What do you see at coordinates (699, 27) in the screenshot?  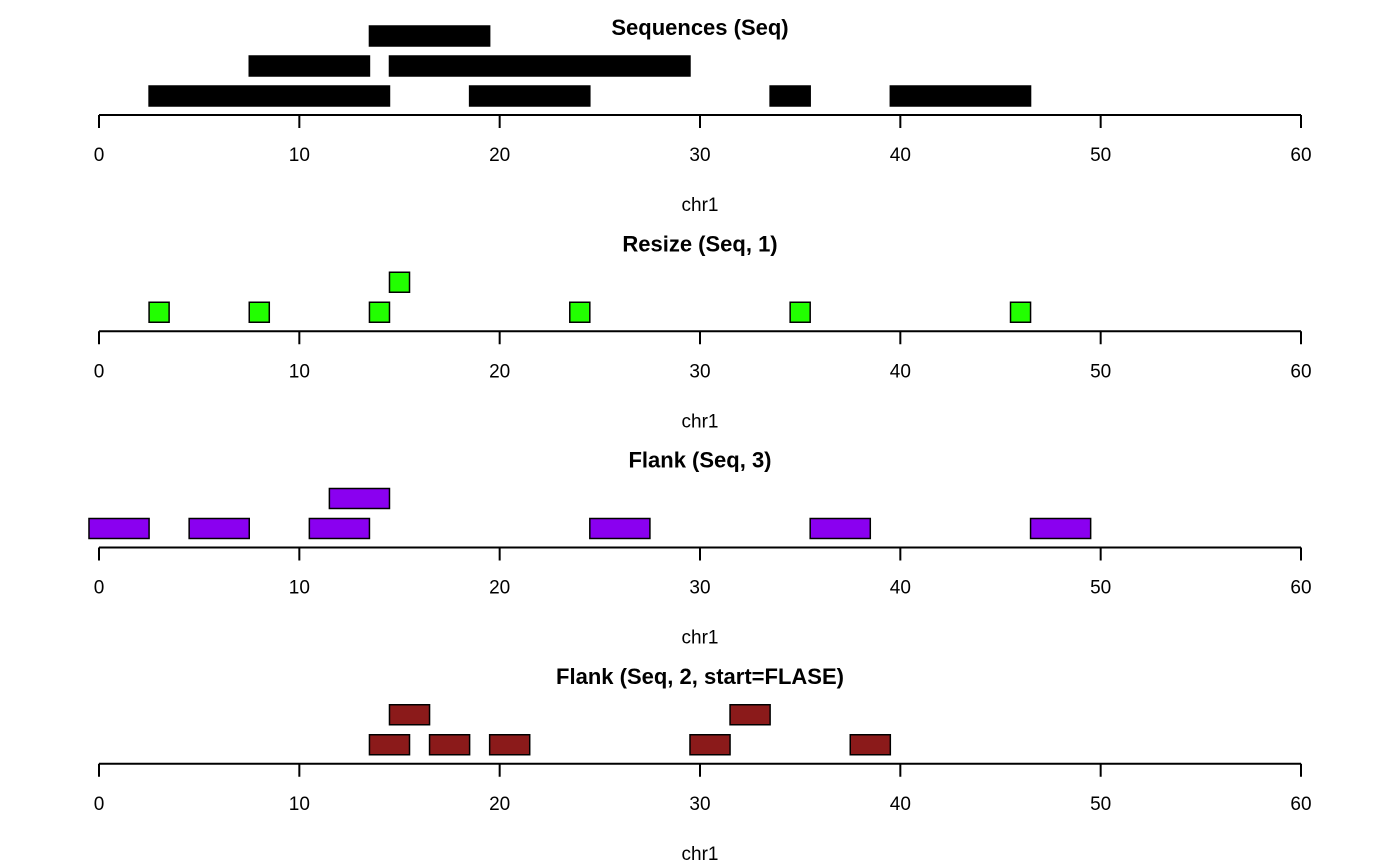 I see `panel-title: Sequences (Seq)` at bounding box center [699, 27].